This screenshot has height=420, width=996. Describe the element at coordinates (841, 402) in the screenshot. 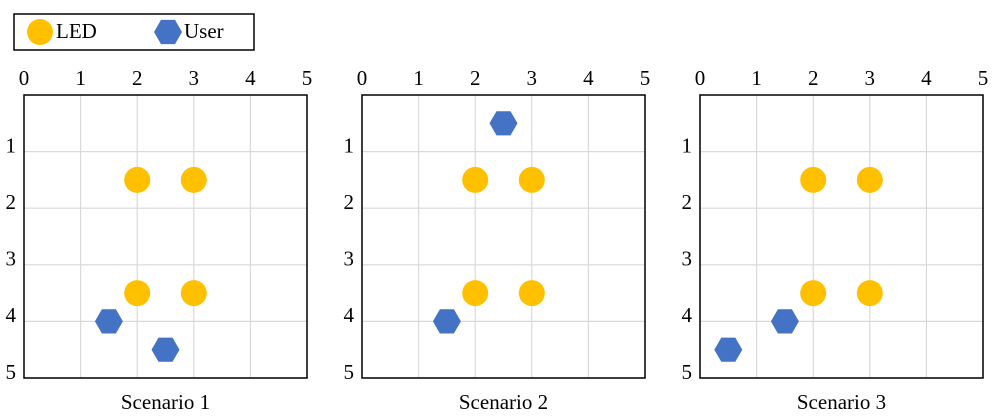

I see `x-axis-label: Scenario 3` at that location.